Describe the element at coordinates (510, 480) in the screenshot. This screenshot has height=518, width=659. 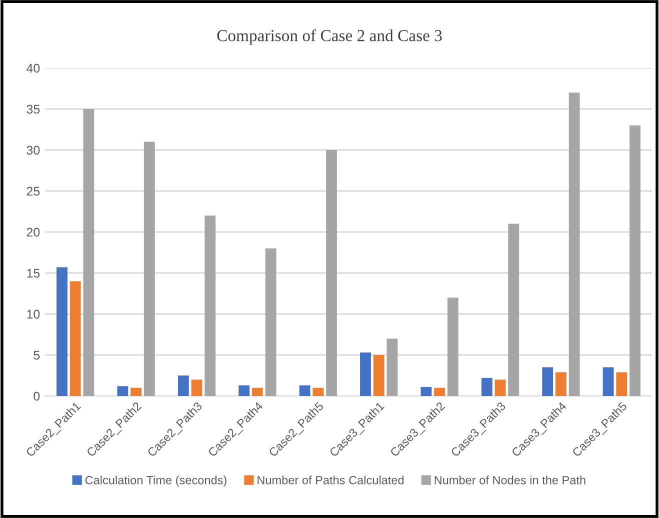
I see `legend-label: Number of Nodes in the Path` at that location.